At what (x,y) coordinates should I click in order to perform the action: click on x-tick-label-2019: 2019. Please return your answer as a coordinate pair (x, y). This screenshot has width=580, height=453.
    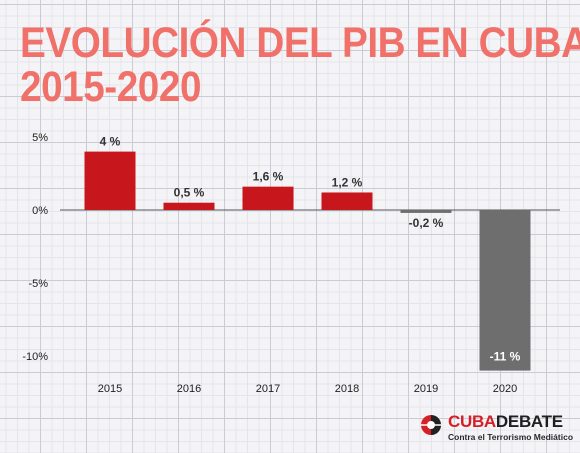
    Looking at the image, I should click on (426, 389).